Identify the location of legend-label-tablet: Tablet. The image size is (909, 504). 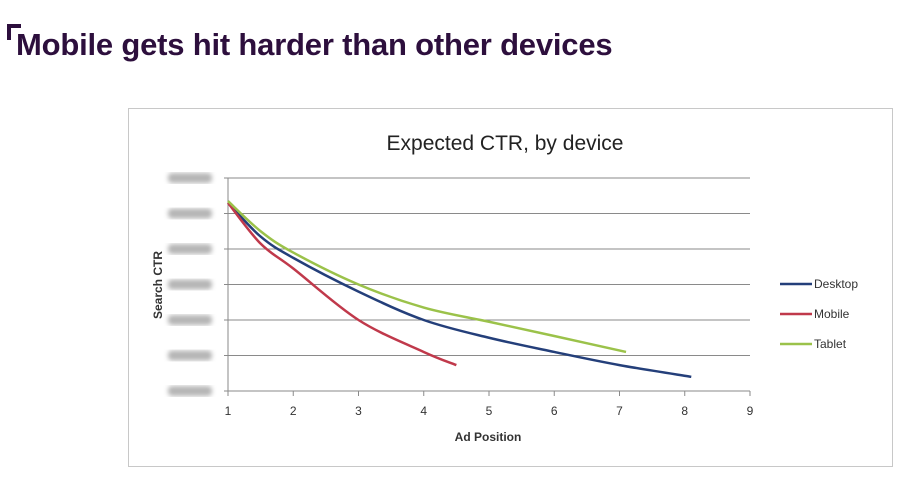
(830, 344).